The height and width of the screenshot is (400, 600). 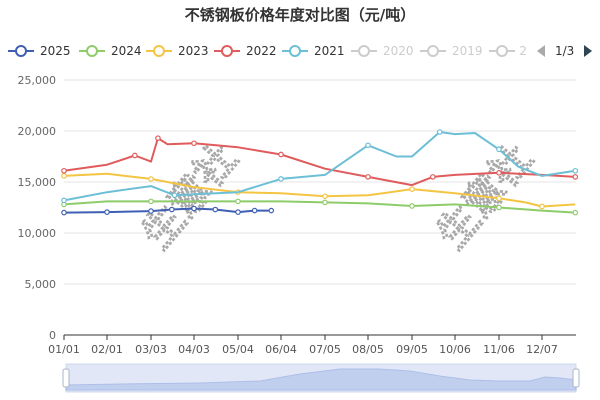 I want to click on legend-item-2025: 2025, so click(x=39, y=51).